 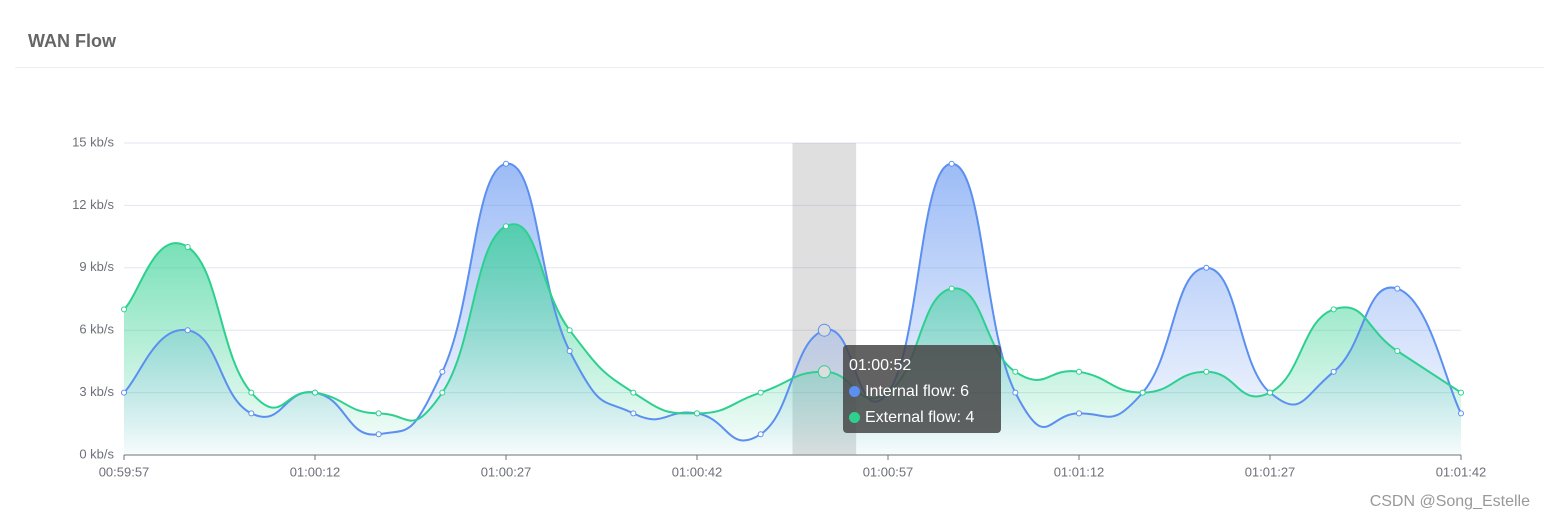 I want to click on y-tick-label: 15 kb/s, so click(x=93, y=141).